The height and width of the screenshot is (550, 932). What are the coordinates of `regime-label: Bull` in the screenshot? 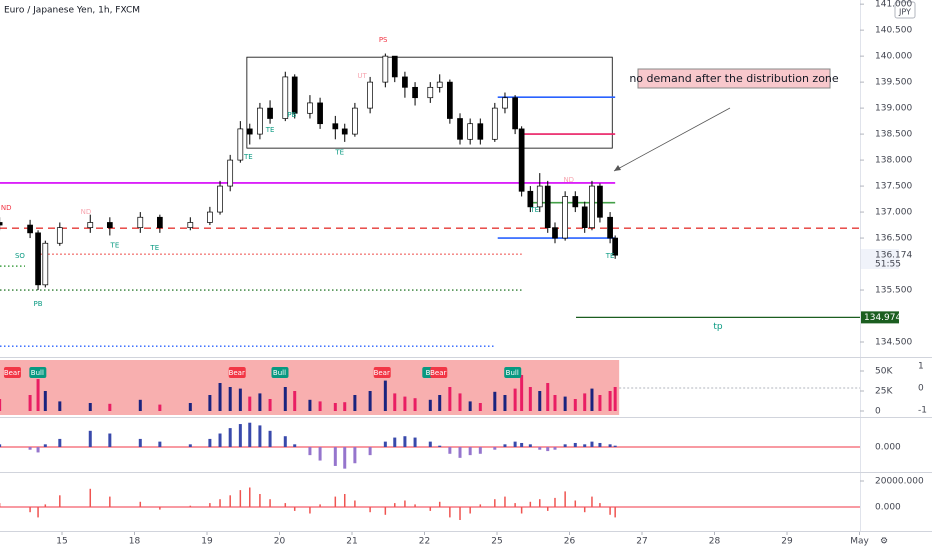 It's located at (37, 373).